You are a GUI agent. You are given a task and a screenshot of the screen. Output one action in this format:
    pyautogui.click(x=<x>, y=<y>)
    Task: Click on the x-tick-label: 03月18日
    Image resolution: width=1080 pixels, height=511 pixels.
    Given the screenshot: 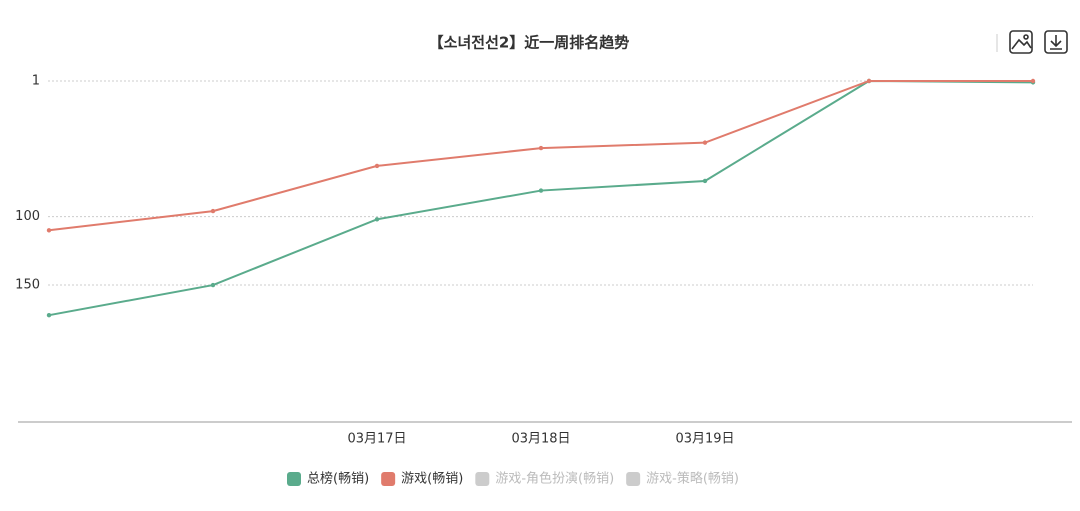 What is the action you would take?
    pyautogui.click(x=540, y=439)
    